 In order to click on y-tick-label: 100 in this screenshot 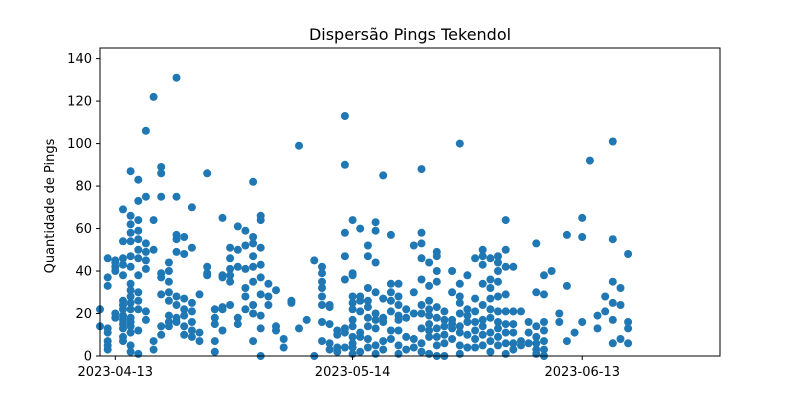, I will do `click(79, 144)`.